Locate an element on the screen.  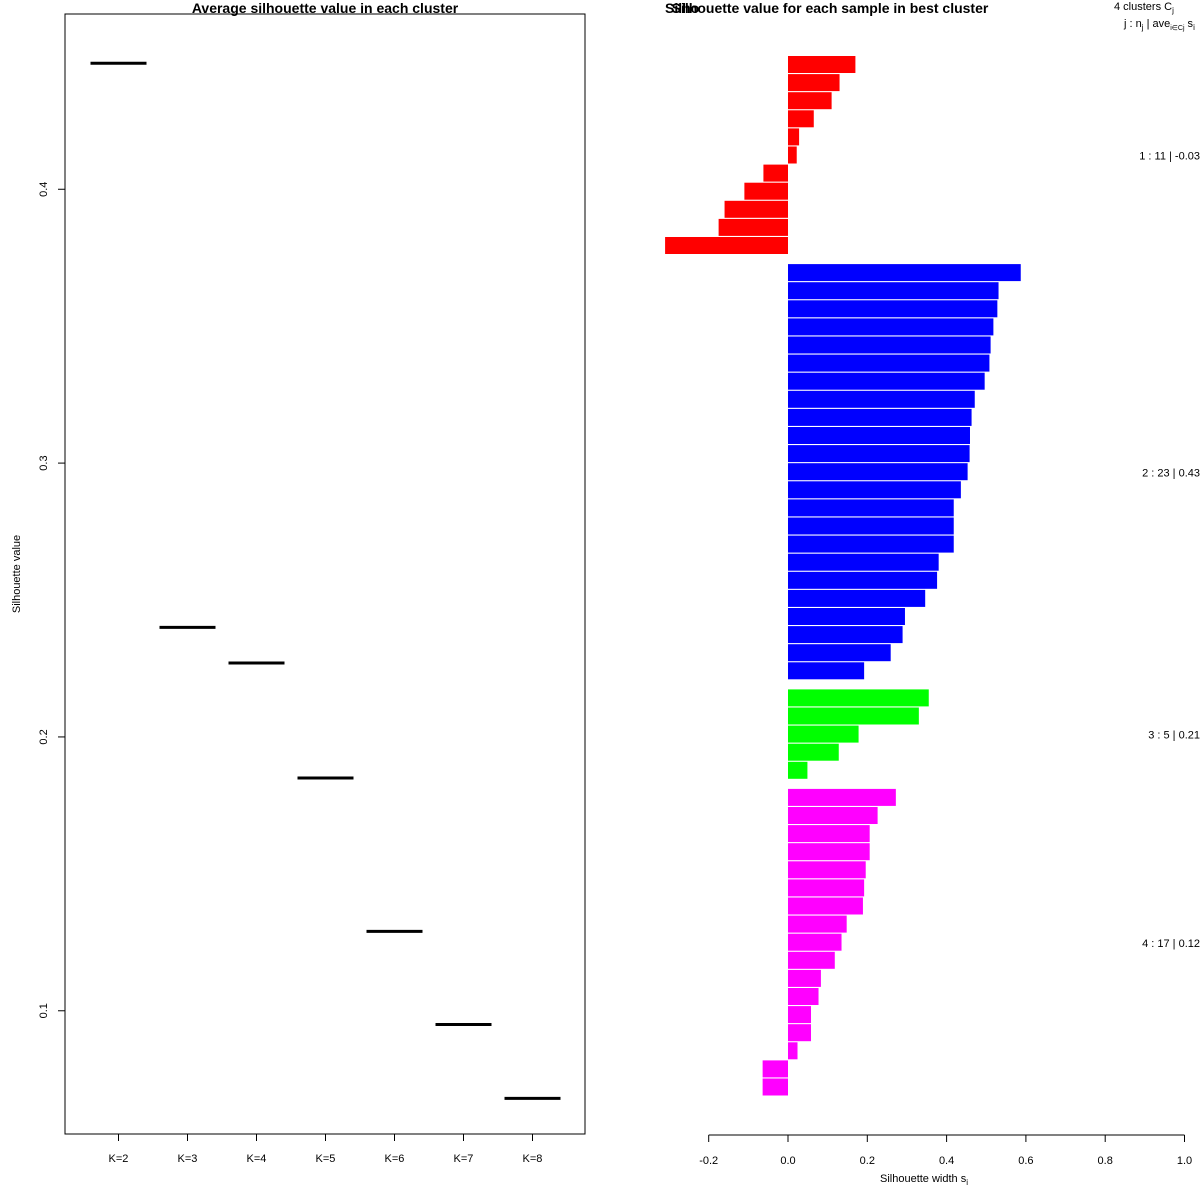
right-xlabel: Silhouette width si is located at coordinates (924, 1180).